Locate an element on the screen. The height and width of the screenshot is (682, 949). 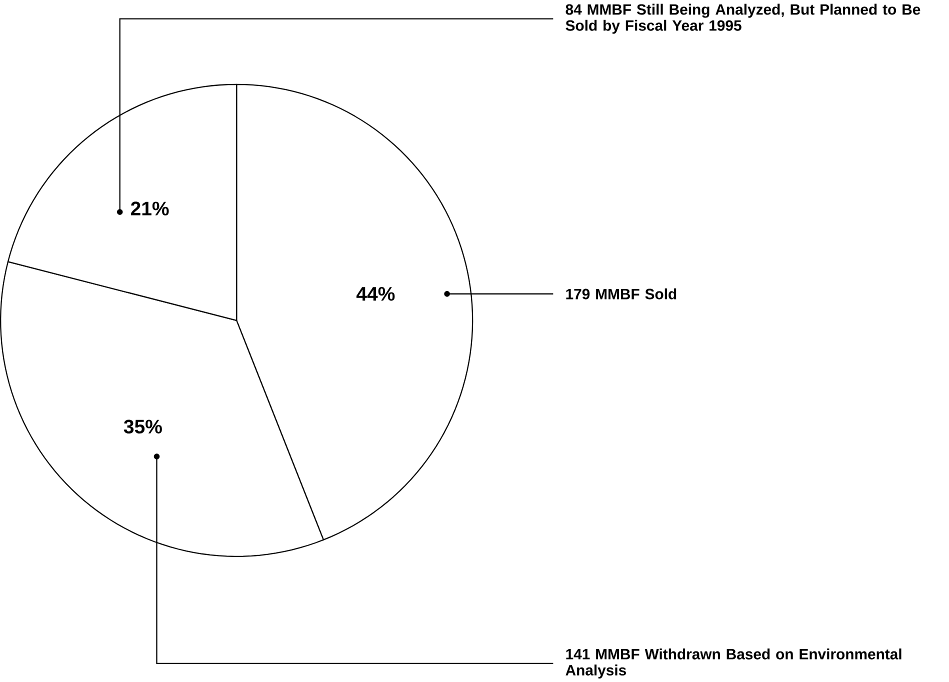
data-label: 44% is located at coordinates (375, 293).